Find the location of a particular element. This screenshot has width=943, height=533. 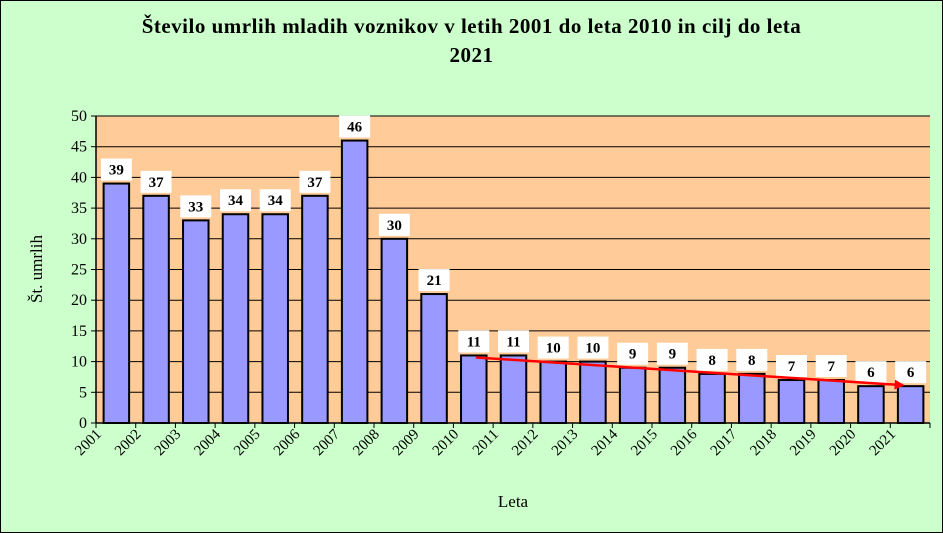

y-tick-label-50: 50 is located at coordinates (79, 116).